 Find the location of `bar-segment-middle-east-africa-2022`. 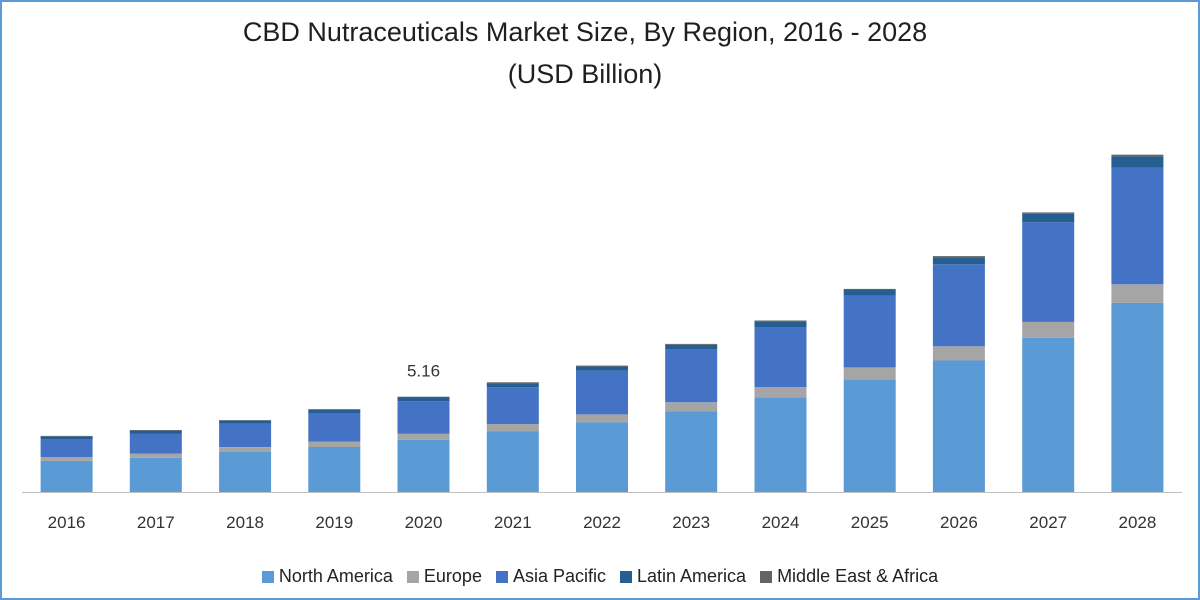

bar-segment-middle-east-africa-2022 is located at coordinates (602, 366).